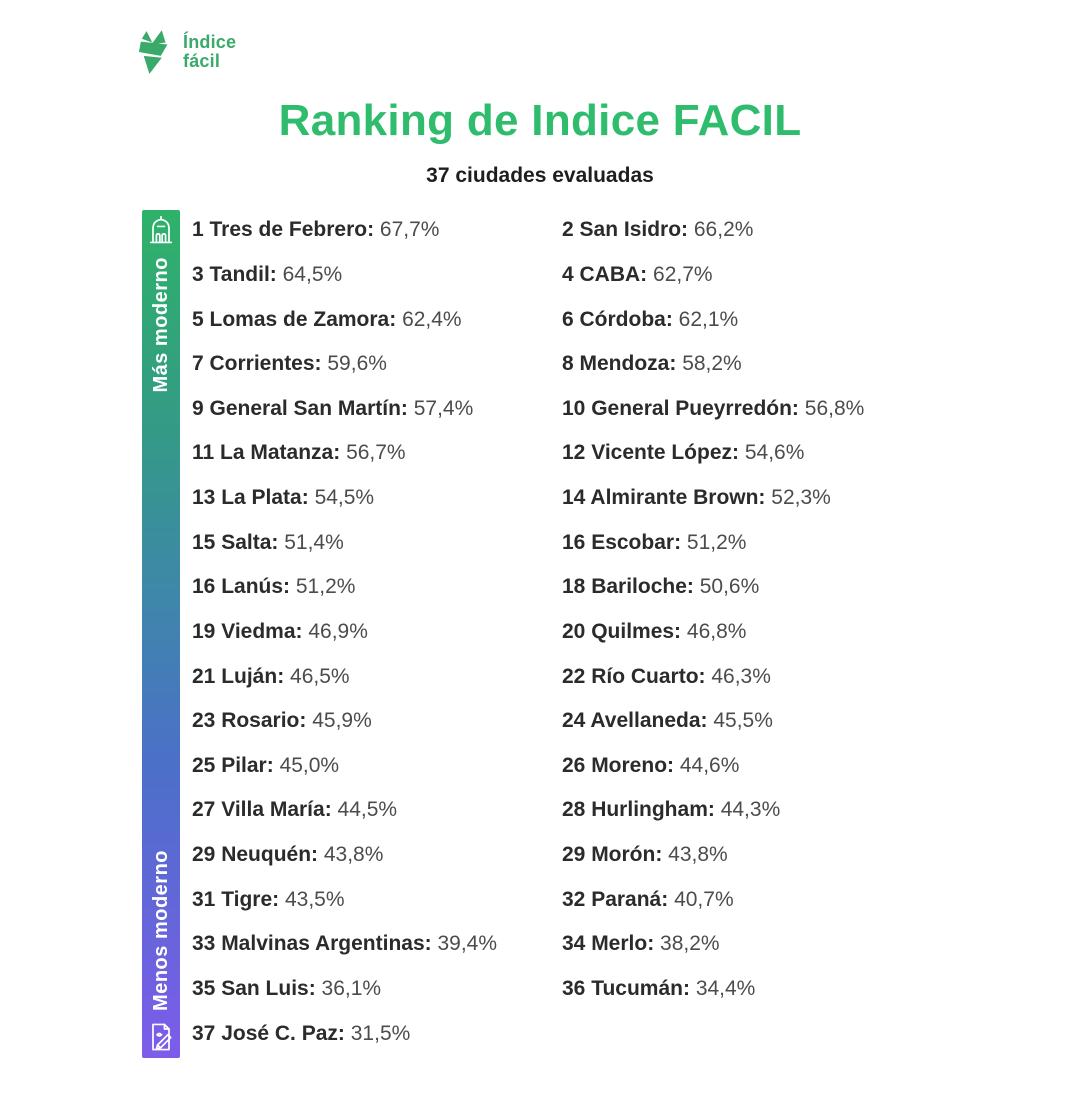  What do you see at coordinates (409, 230) in the screenshot?
I see `ranking-item-value: 67,7%` at bounding box center [409, 230].